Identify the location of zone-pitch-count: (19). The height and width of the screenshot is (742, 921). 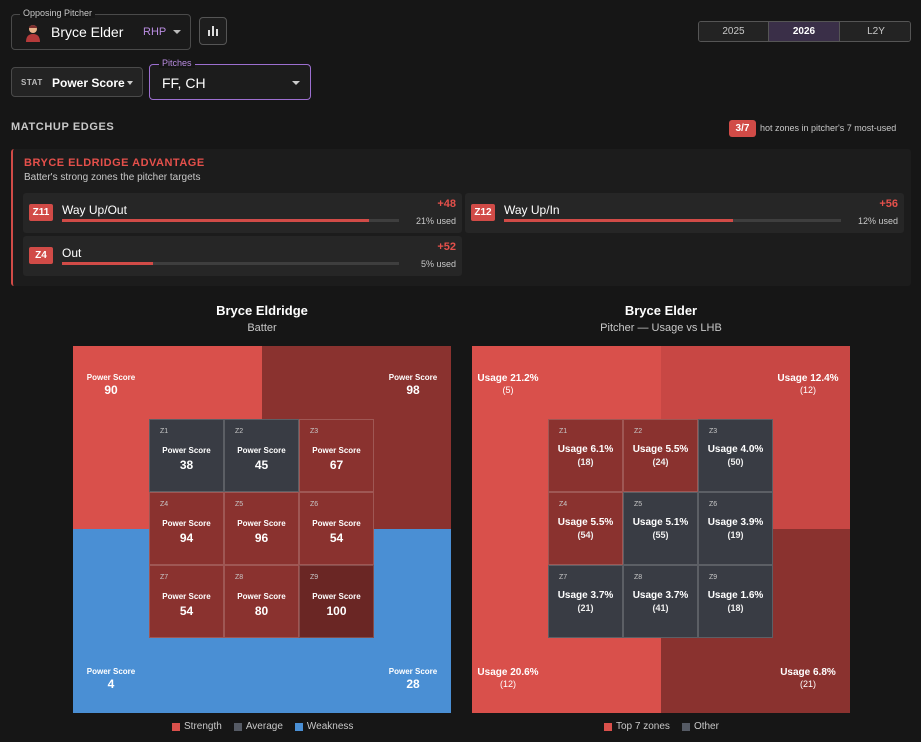
(735, 535).